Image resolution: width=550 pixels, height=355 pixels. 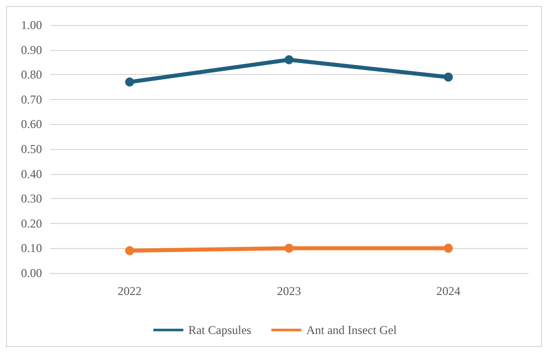 I want to click on legend-label: Rat Capsules, so click(x=220, y=330).